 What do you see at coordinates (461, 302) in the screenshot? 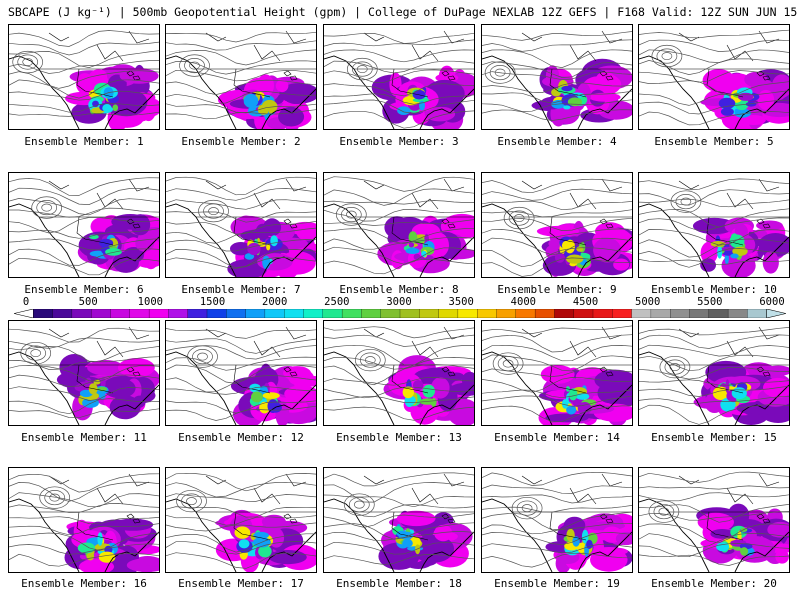
I see `colorbar-tick-label: 3500` at bounding box center [461, 302].